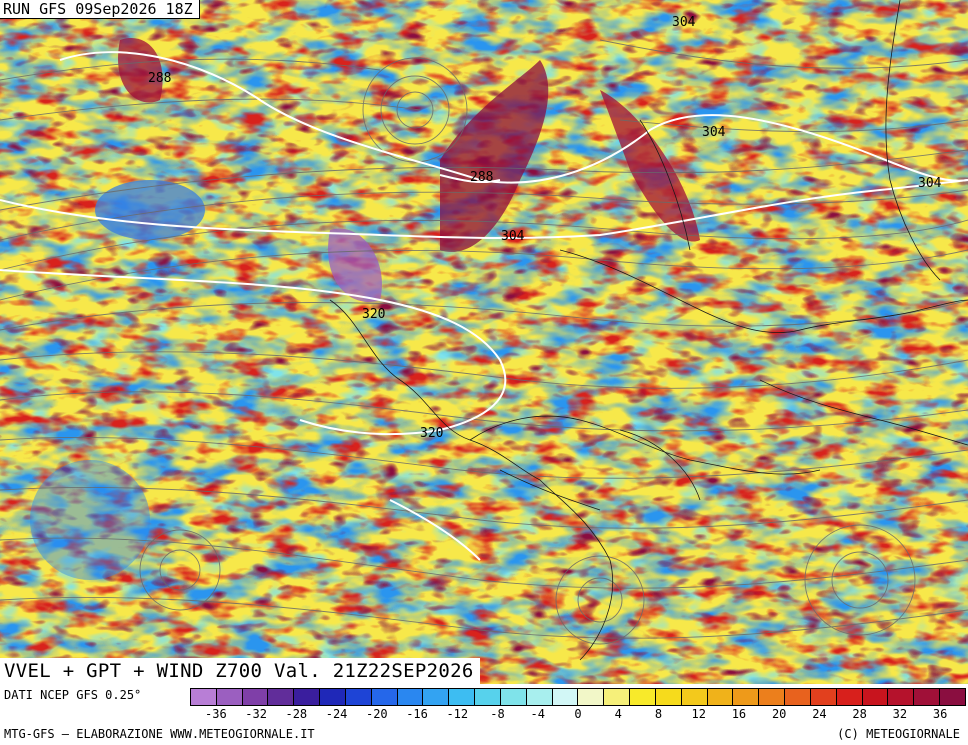 Image resolution: width=968 pixels, height=745 pixels. I want to click on color-scale-tick: 12, so click(698, 714).